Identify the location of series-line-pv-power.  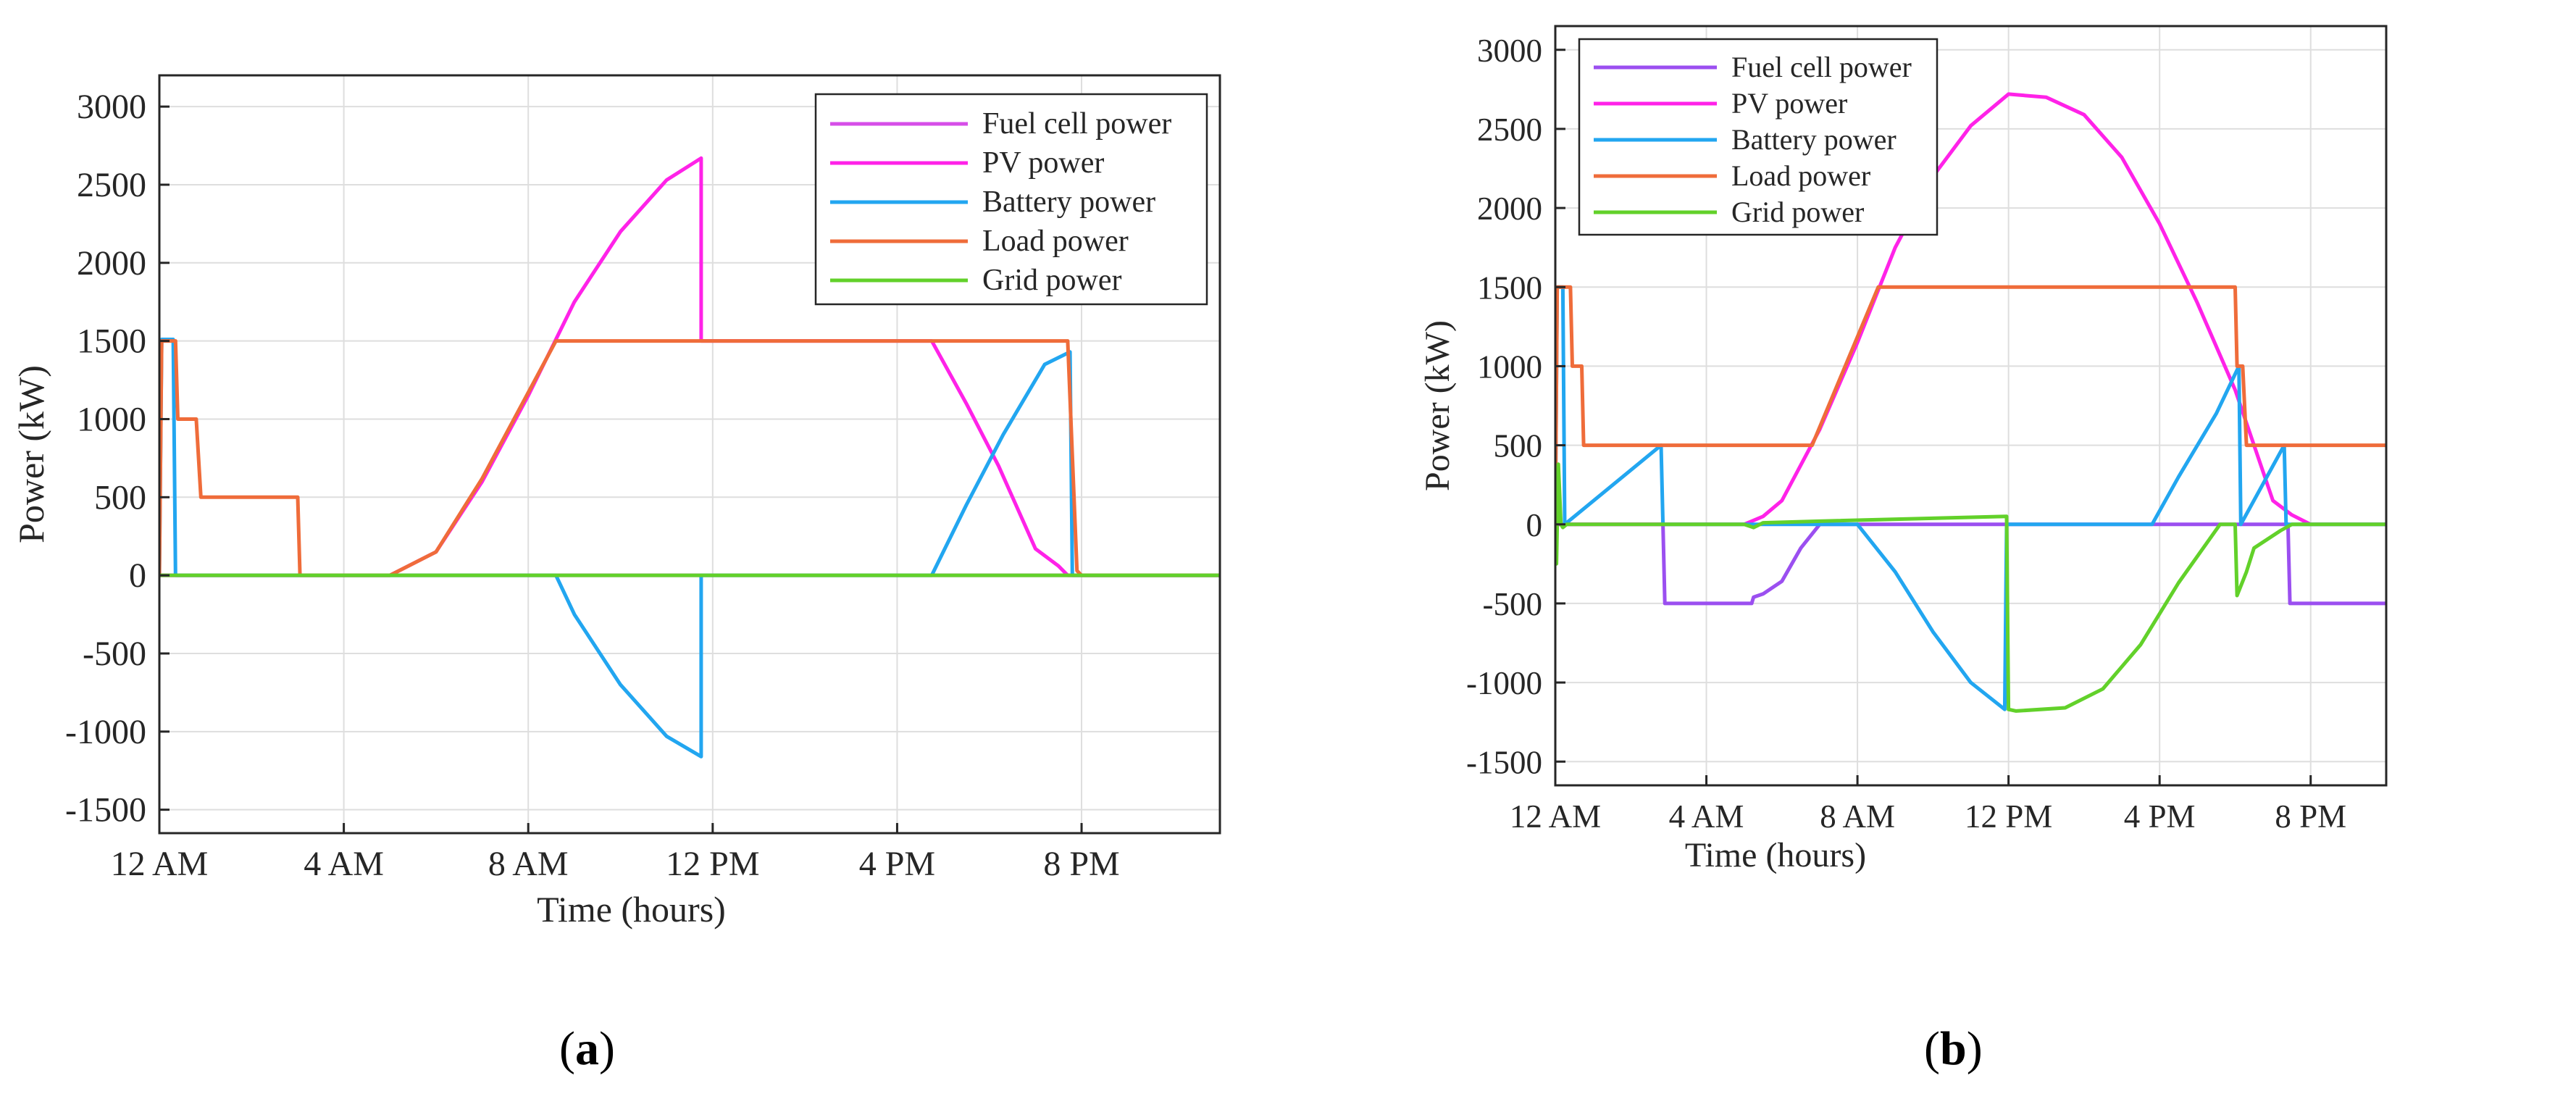
(1970, 309).